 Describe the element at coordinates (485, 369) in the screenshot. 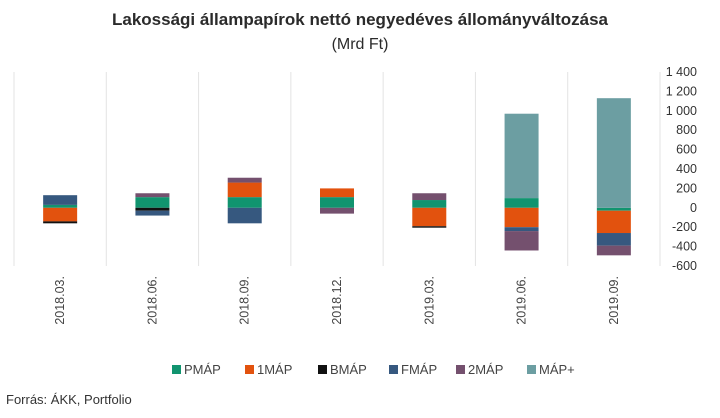

I see `legend-label: 2MÁP` at that location.